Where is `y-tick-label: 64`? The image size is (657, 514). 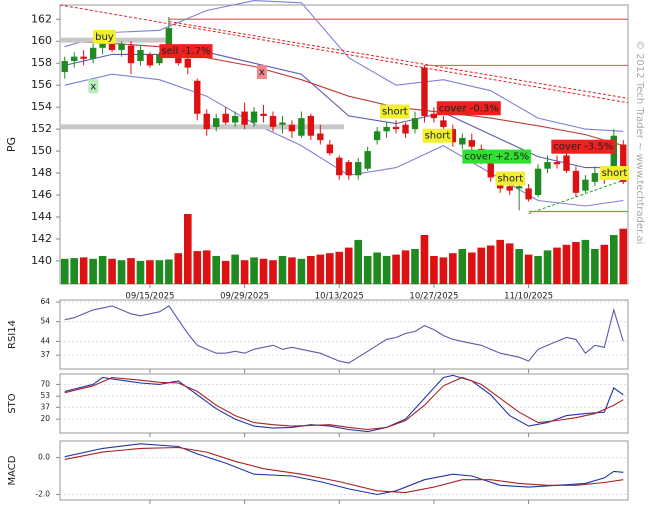
y-tick-label: 64 is located at coordinates (45, 301).